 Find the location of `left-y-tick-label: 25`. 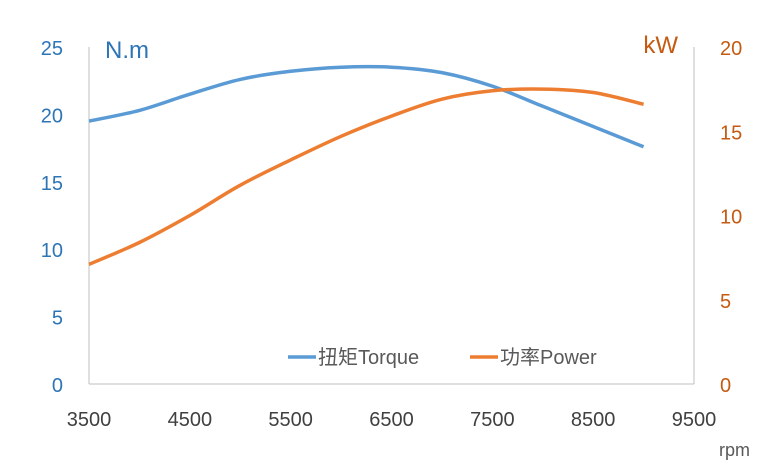

left-y-tick-label: 25 is located at coordinates (52, 49).